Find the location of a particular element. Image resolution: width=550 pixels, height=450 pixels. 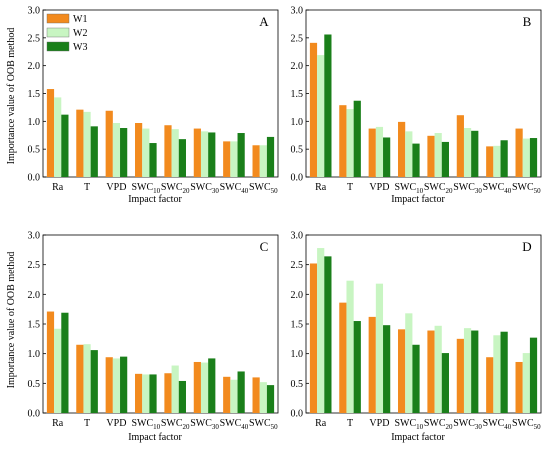

bar-a-w2-swc10 is located at coordinates (146, 152).